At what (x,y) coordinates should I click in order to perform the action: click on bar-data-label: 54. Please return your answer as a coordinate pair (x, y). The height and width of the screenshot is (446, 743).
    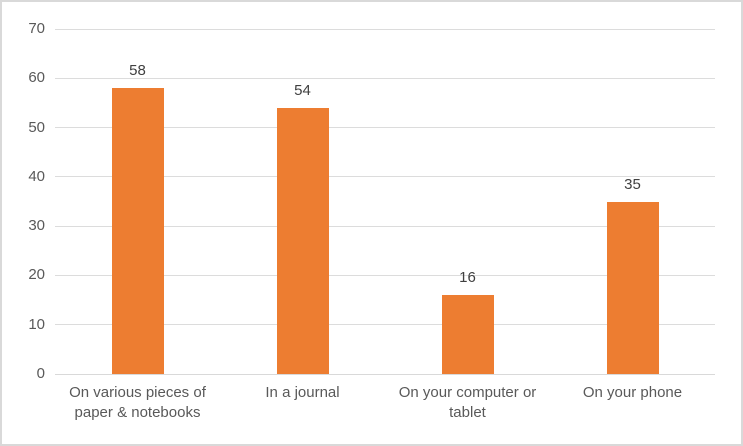
    Looking at the image, I should click on (302, 90).